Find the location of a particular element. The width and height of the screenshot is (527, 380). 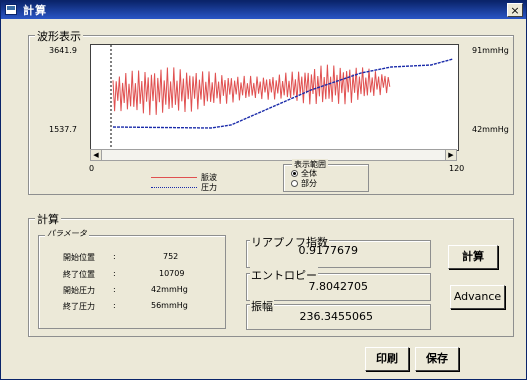

param-start-pos-value: 752 is located at coordinates (171, 256).